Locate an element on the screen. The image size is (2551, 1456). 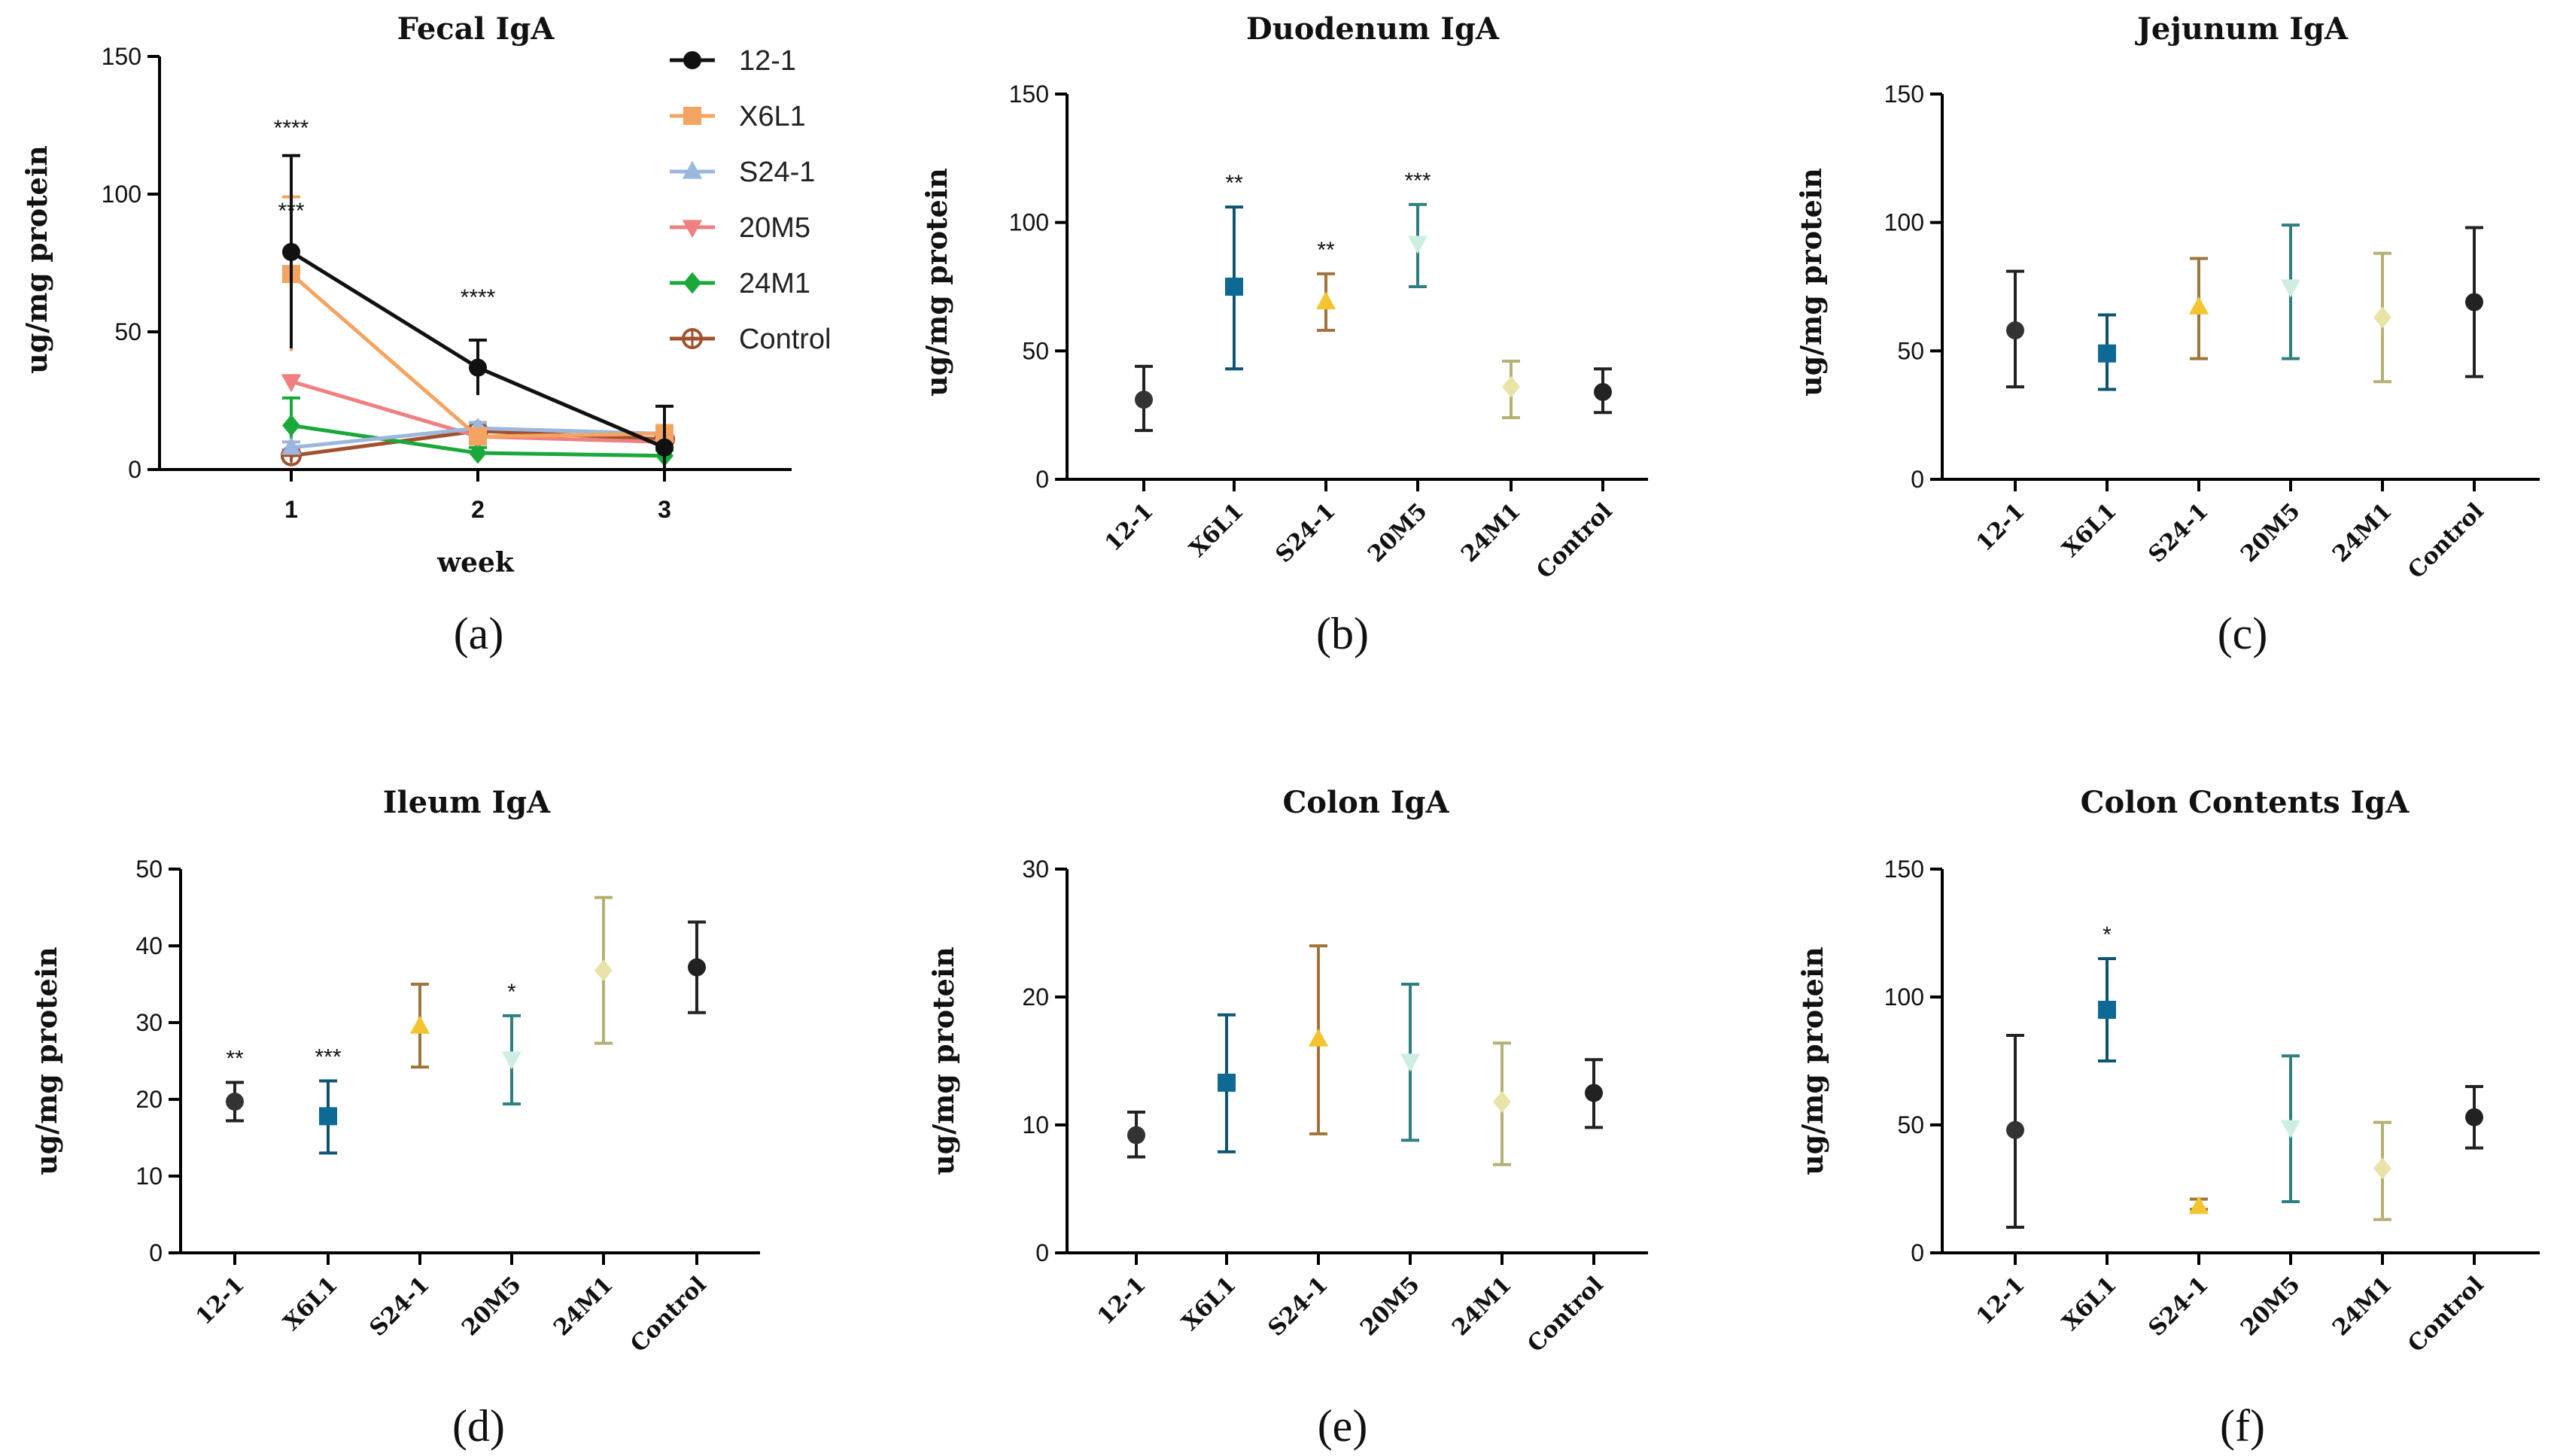
panel-label: (b) is located at coordinates (1342, 633).